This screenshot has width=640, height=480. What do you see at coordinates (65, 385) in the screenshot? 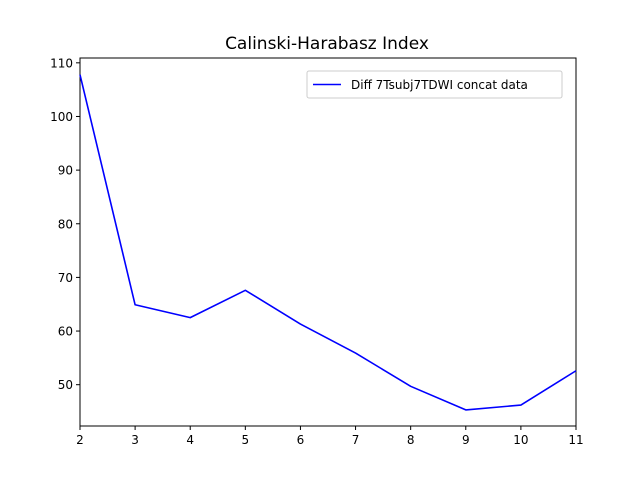
I see `y-tick-label: 50` at bounding box center [65, 385].